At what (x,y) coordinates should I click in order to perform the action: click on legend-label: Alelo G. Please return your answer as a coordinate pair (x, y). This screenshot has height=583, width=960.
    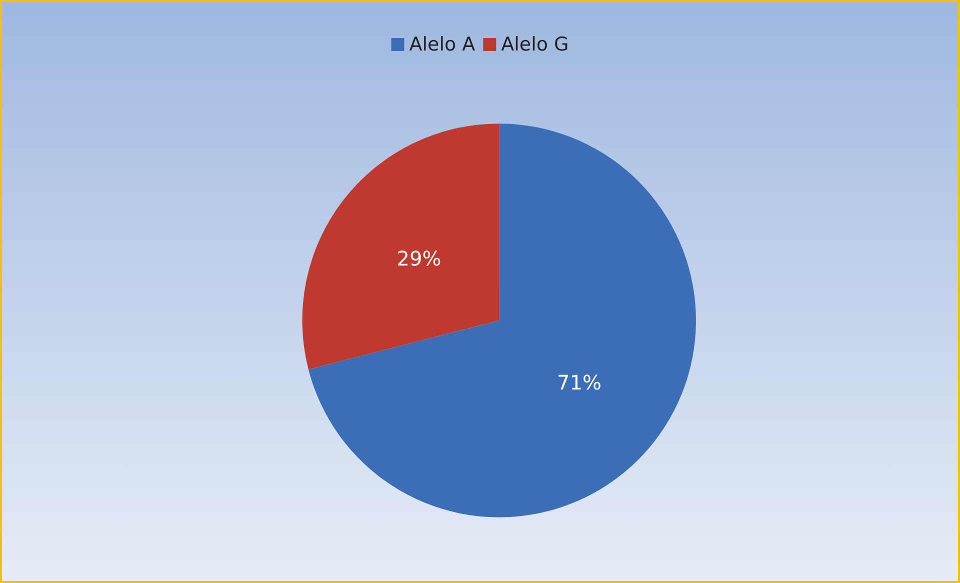
    Looking at the image, I should click on (535, 45).